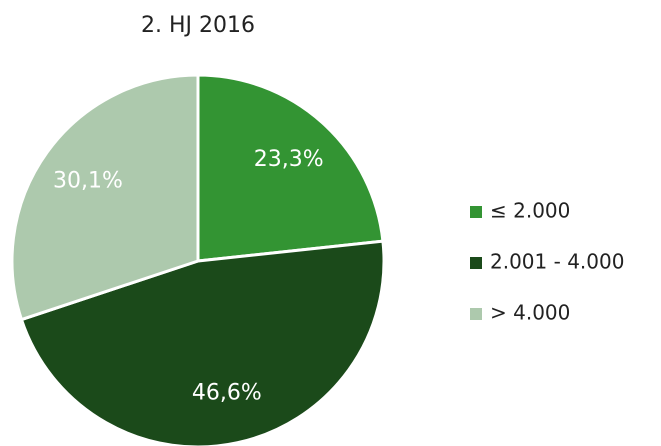 Image resolution: width=661 pixels, height=446 pixels. Describe the element at coordinates (88, 181) in the screenshot. I see `data-label: 30,1%` at that location.